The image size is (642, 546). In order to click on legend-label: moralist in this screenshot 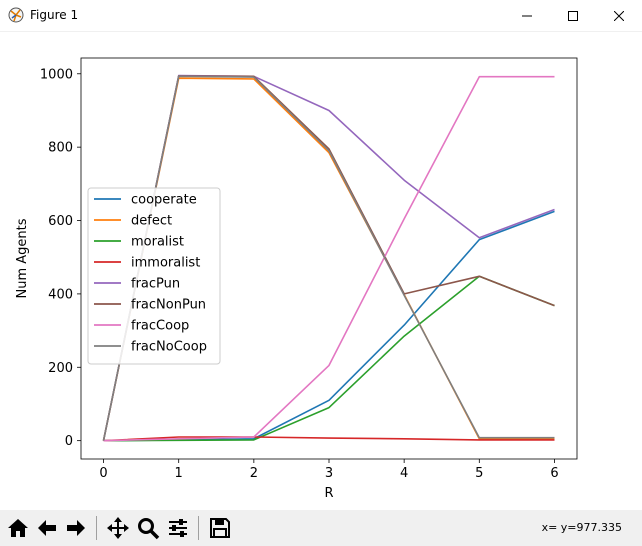, I will do `click(157, 242)`.